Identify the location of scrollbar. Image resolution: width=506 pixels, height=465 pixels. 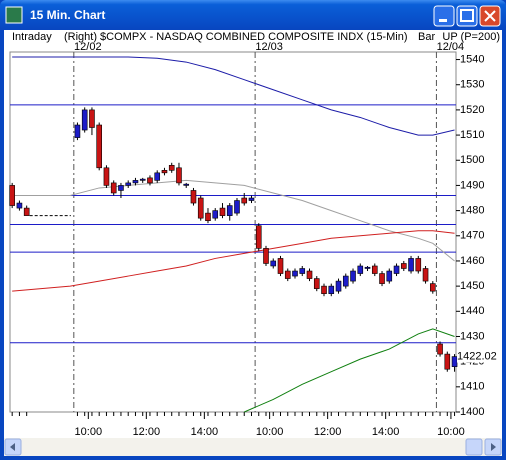
(253, 447).